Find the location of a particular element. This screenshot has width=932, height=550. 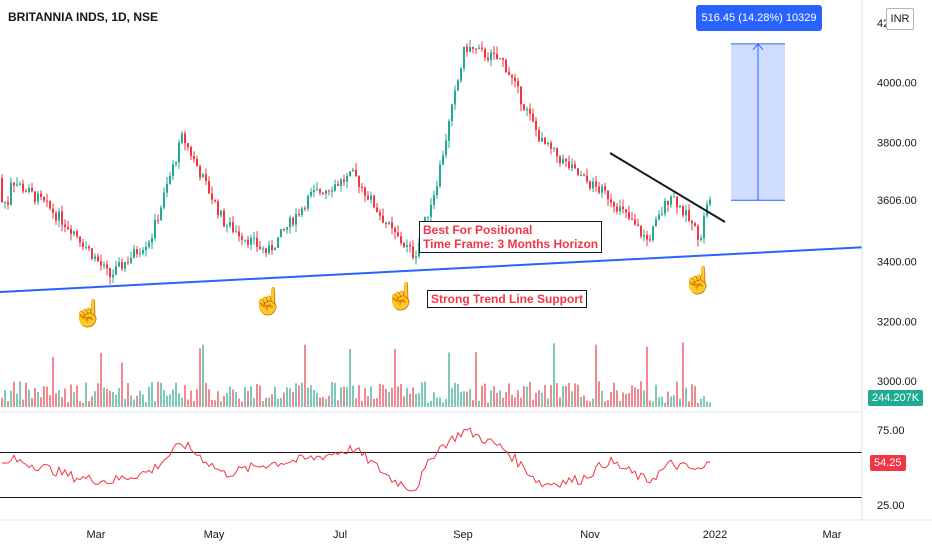

time-tick-label: Jul is located at coordinates (340, 535).